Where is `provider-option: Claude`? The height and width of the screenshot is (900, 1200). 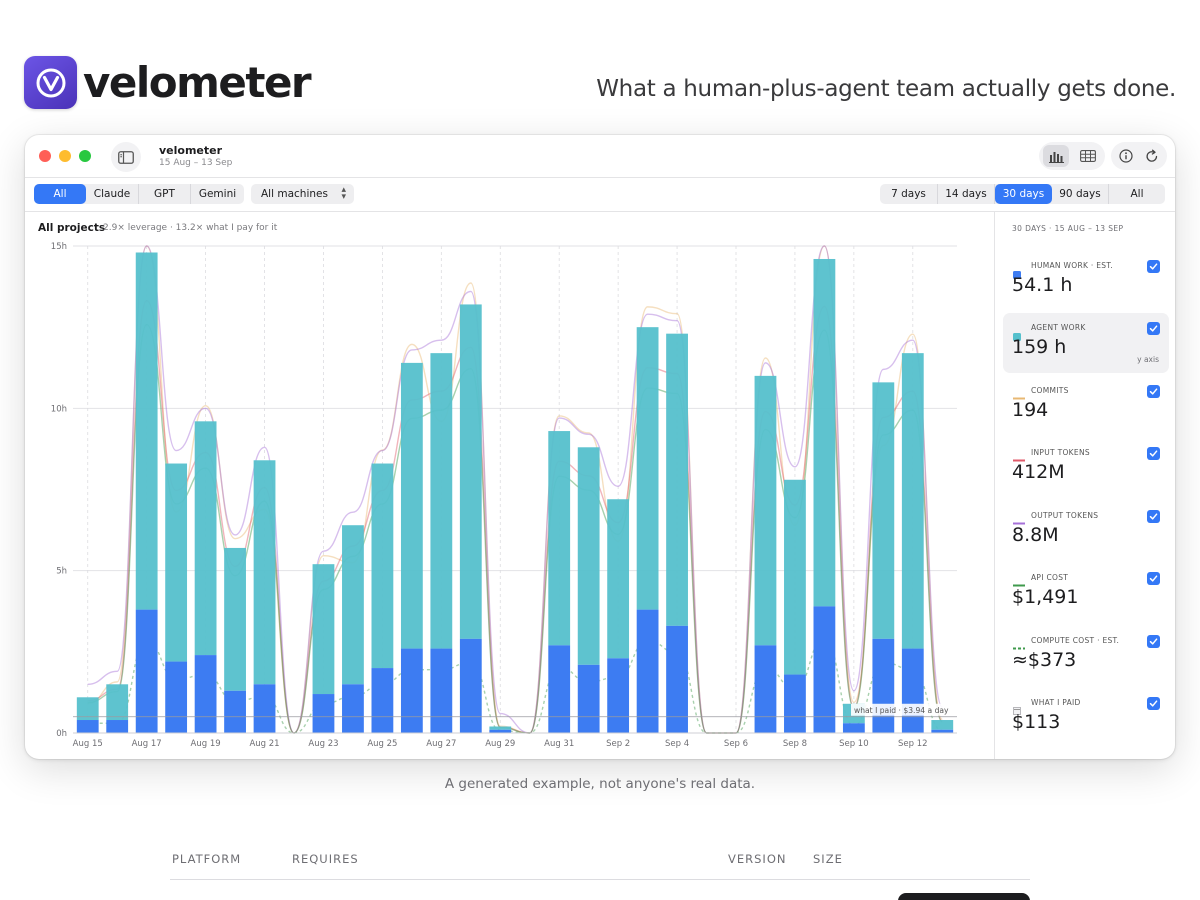 provider-option: Claude is located at coordinates (112, 194).